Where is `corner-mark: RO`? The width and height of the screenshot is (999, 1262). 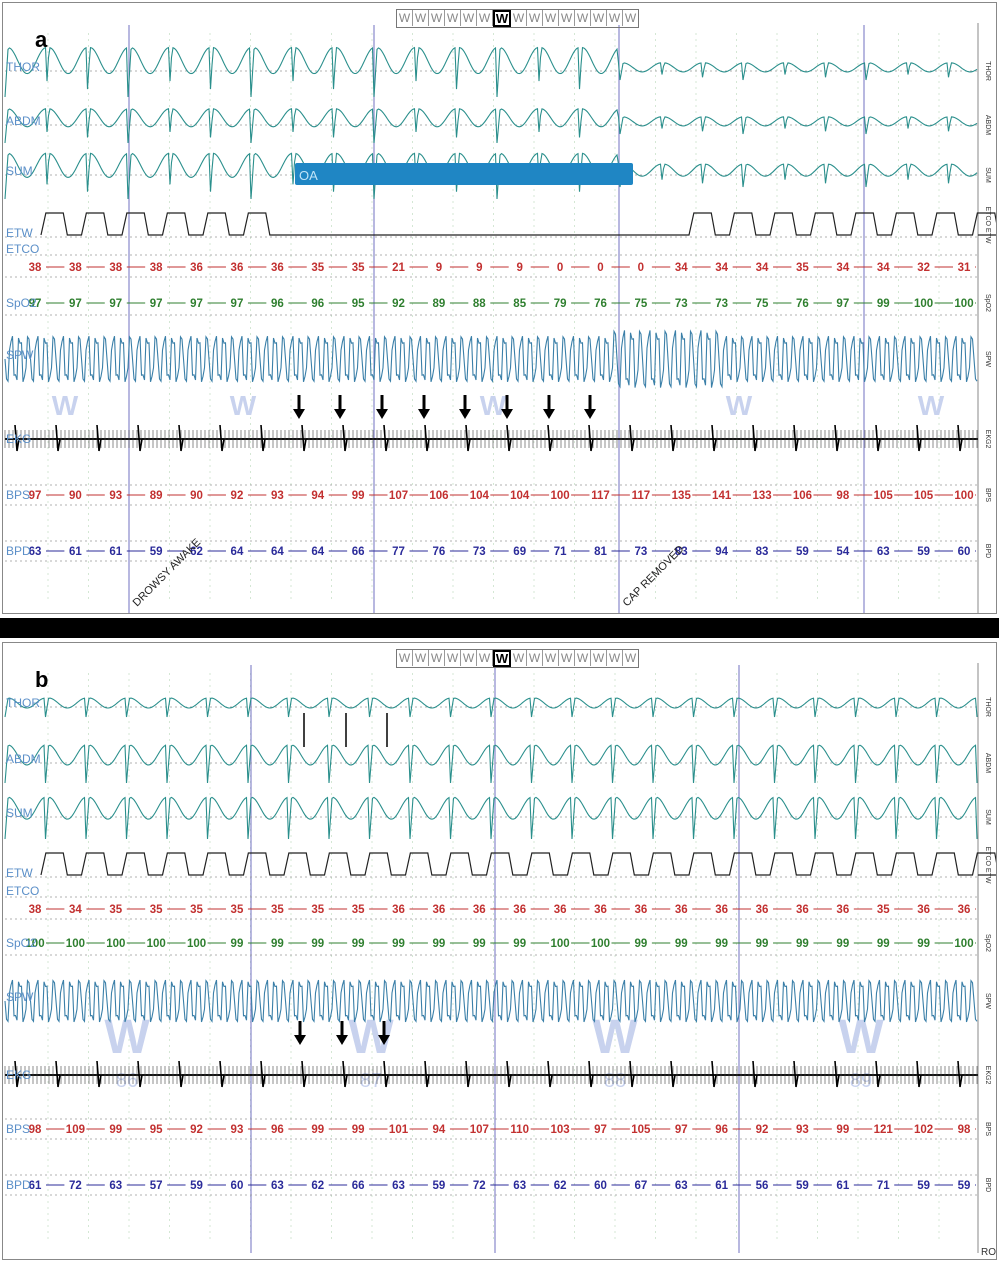 corner-mark: RO is located at coordinates (988, 1252).